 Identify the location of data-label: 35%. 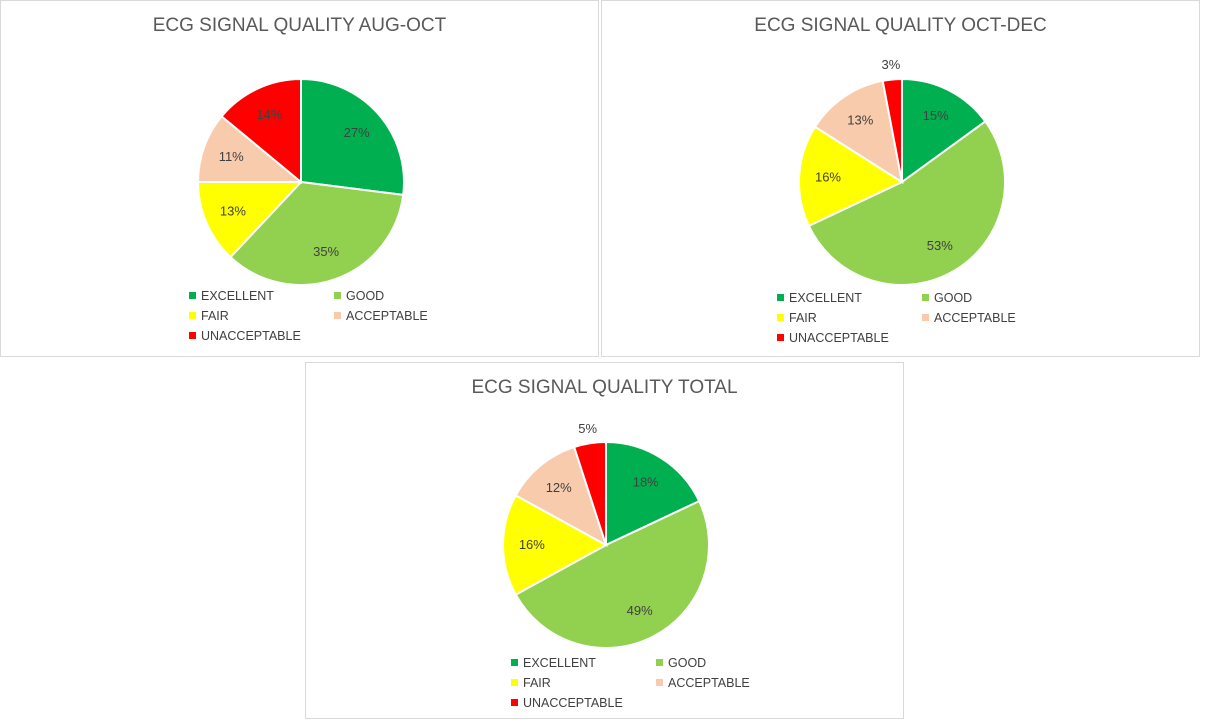
(326, 251).